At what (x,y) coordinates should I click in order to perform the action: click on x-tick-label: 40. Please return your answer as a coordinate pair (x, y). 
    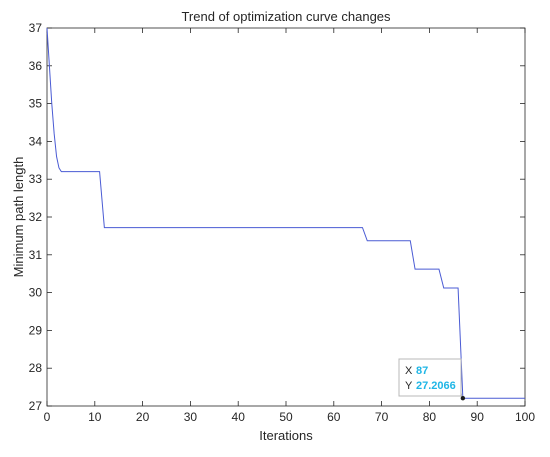
    Looking at the image, I should click on (239, 417).